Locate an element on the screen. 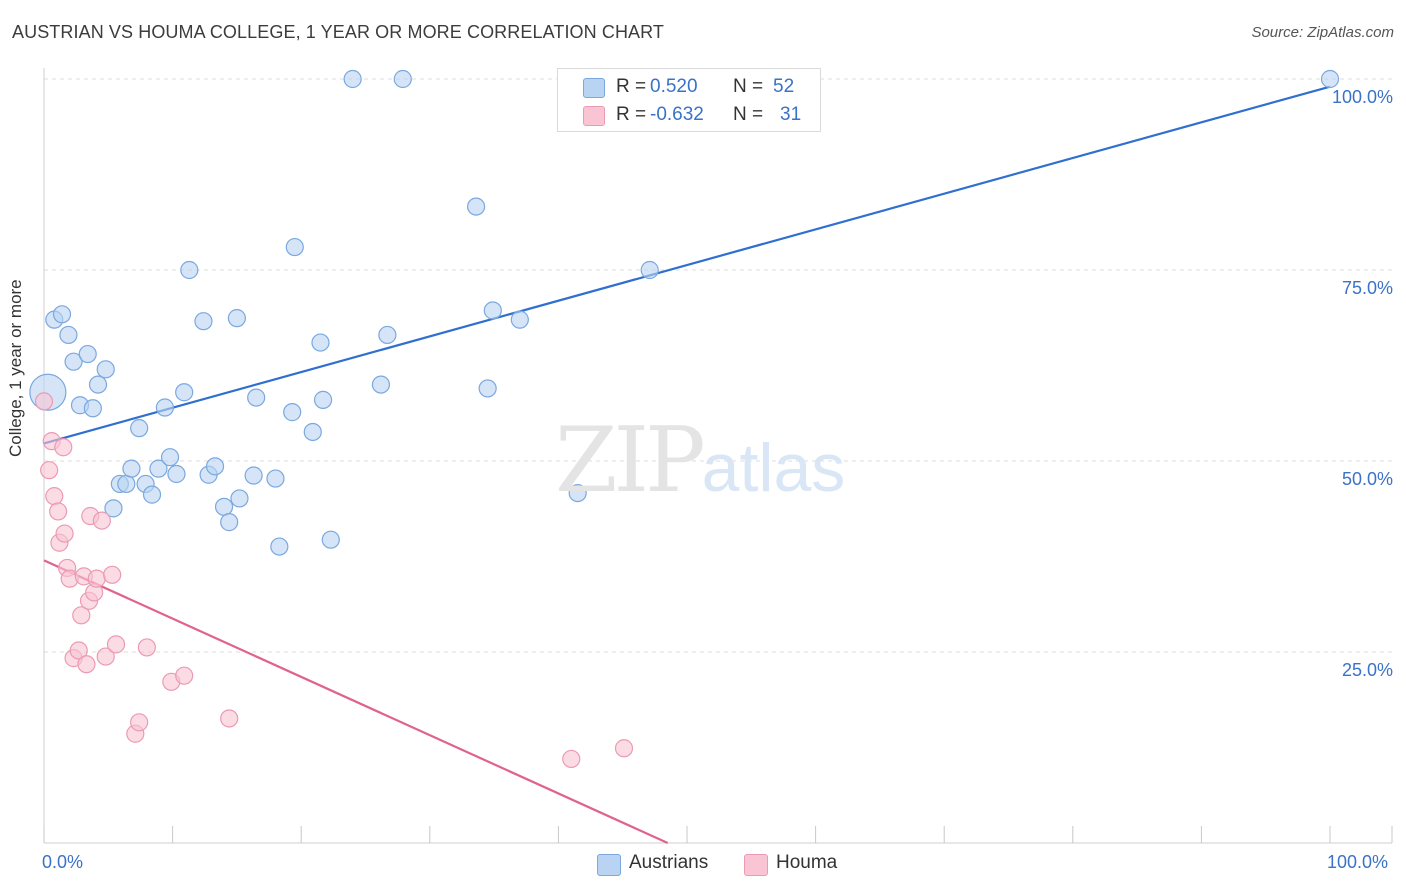  correlation-legend: R = 0.520 N = 52 R = -0.632 N = 31 is located at coordinates (689, 100).